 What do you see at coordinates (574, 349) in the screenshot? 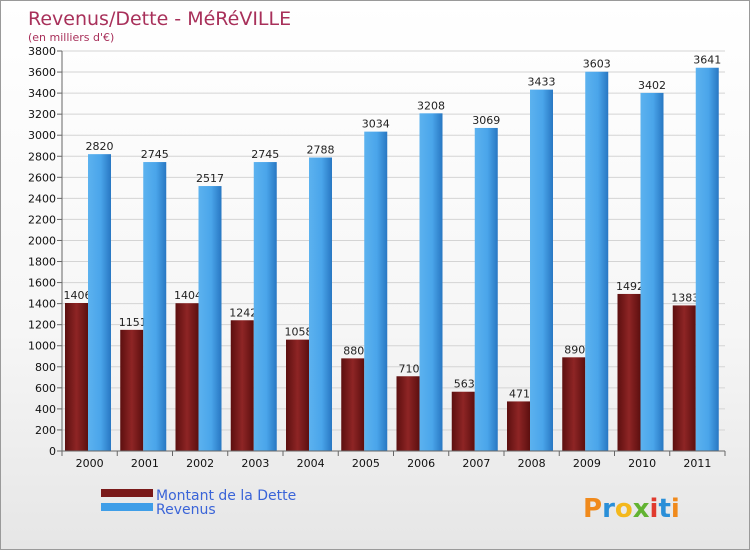
I see `data-label-dette: 890` at bounding box center [574, 349].